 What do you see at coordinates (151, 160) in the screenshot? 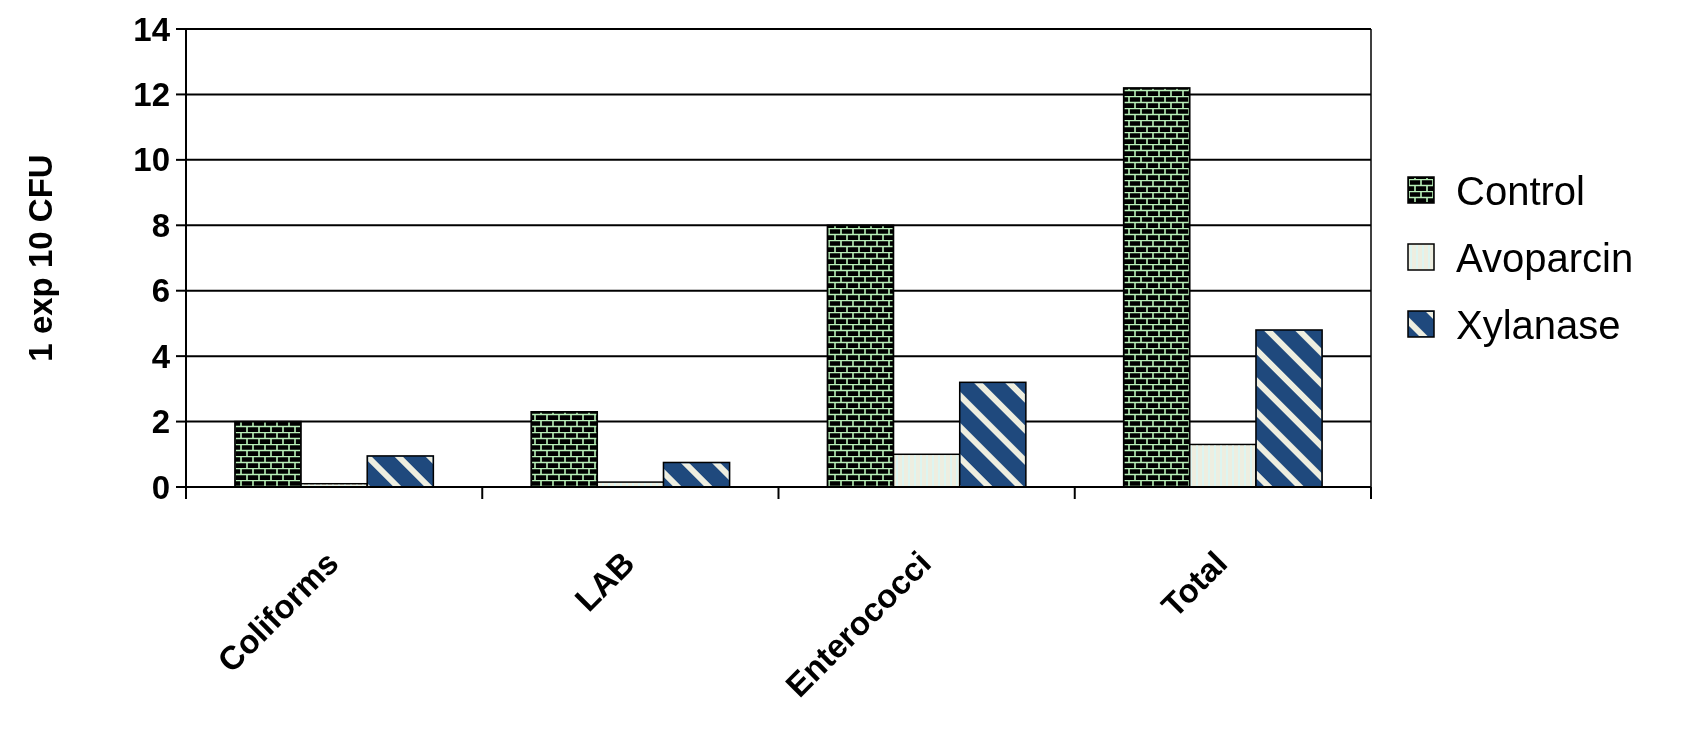
I see `y-tick-label: 10` at bounding box center [151, 160].